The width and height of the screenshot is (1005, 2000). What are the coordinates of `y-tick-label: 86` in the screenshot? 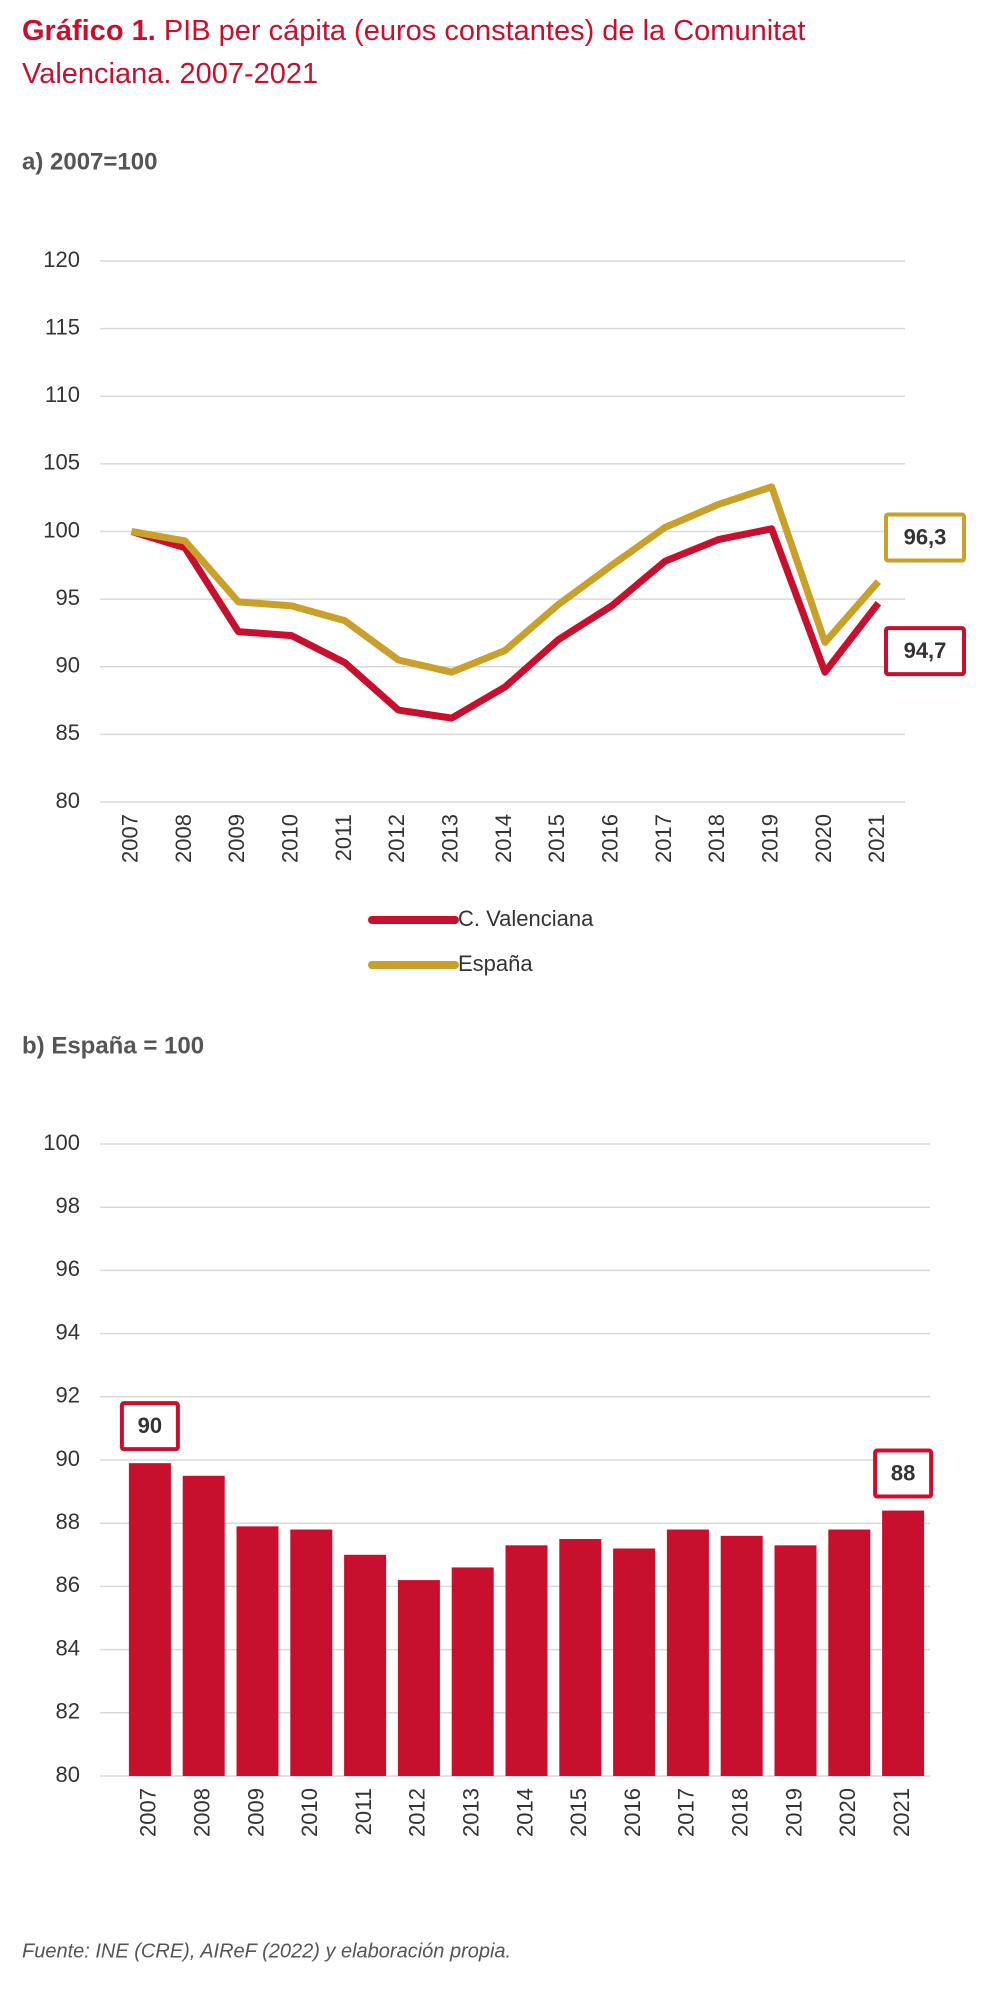 It's located at (68, 1584).